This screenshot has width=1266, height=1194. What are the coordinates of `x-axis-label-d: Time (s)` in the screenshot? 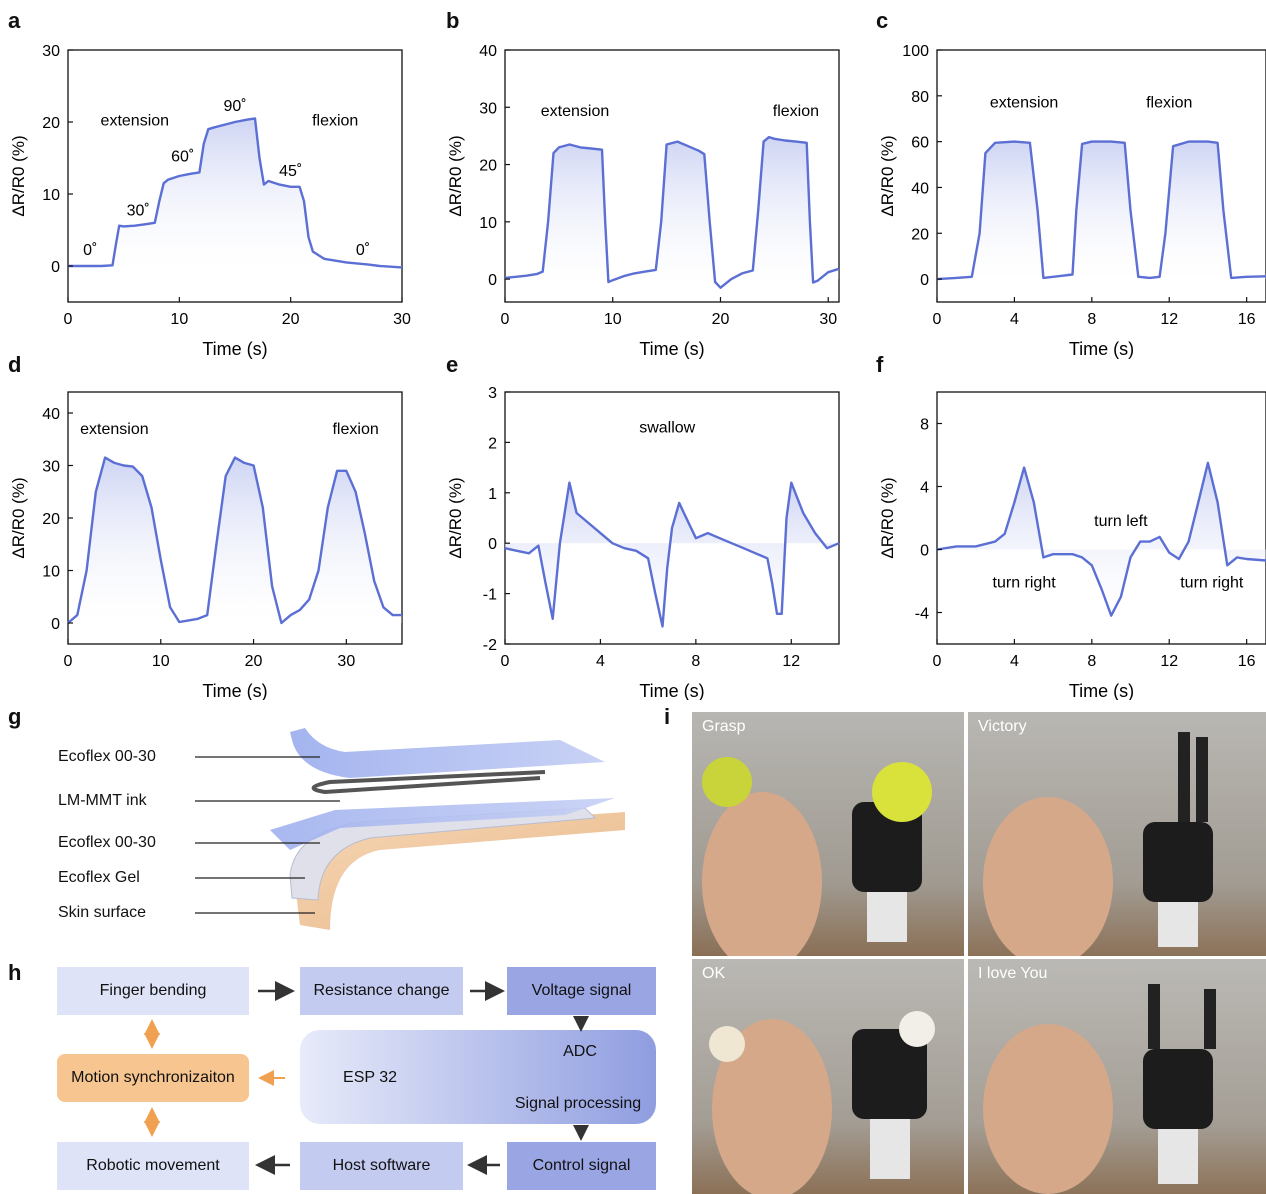 It's located at (234, 690).